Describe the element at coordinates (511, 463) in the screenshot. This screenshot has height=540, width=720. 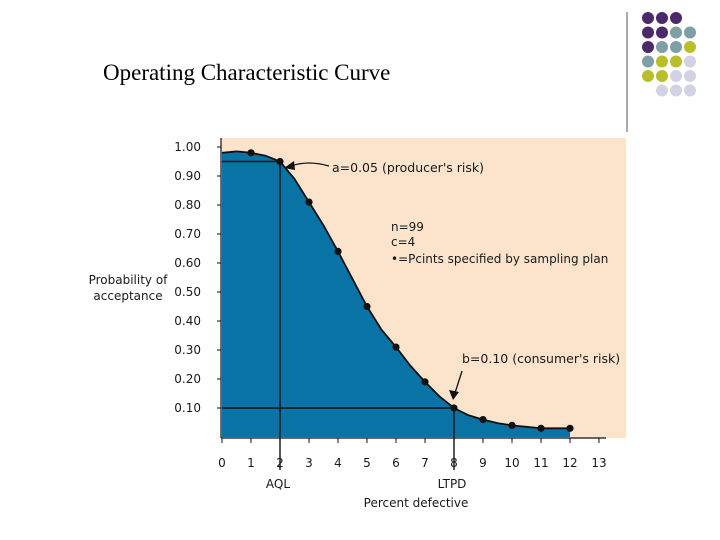
I see `x-tick-label: 10` at that location.